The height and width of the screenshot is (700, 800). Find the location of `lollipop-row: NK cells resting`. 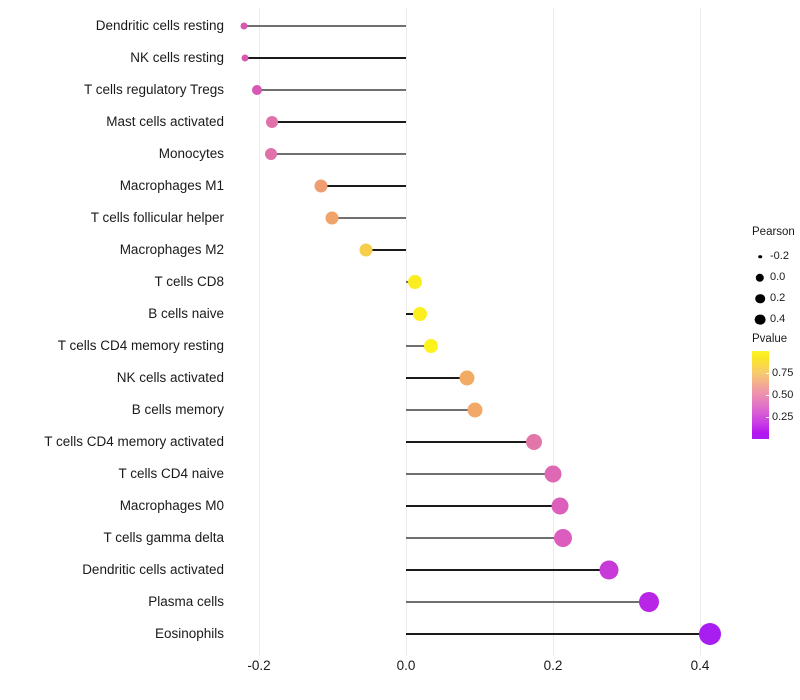

lollipop-row: NK cells resting is located at coordinates (370, 58).